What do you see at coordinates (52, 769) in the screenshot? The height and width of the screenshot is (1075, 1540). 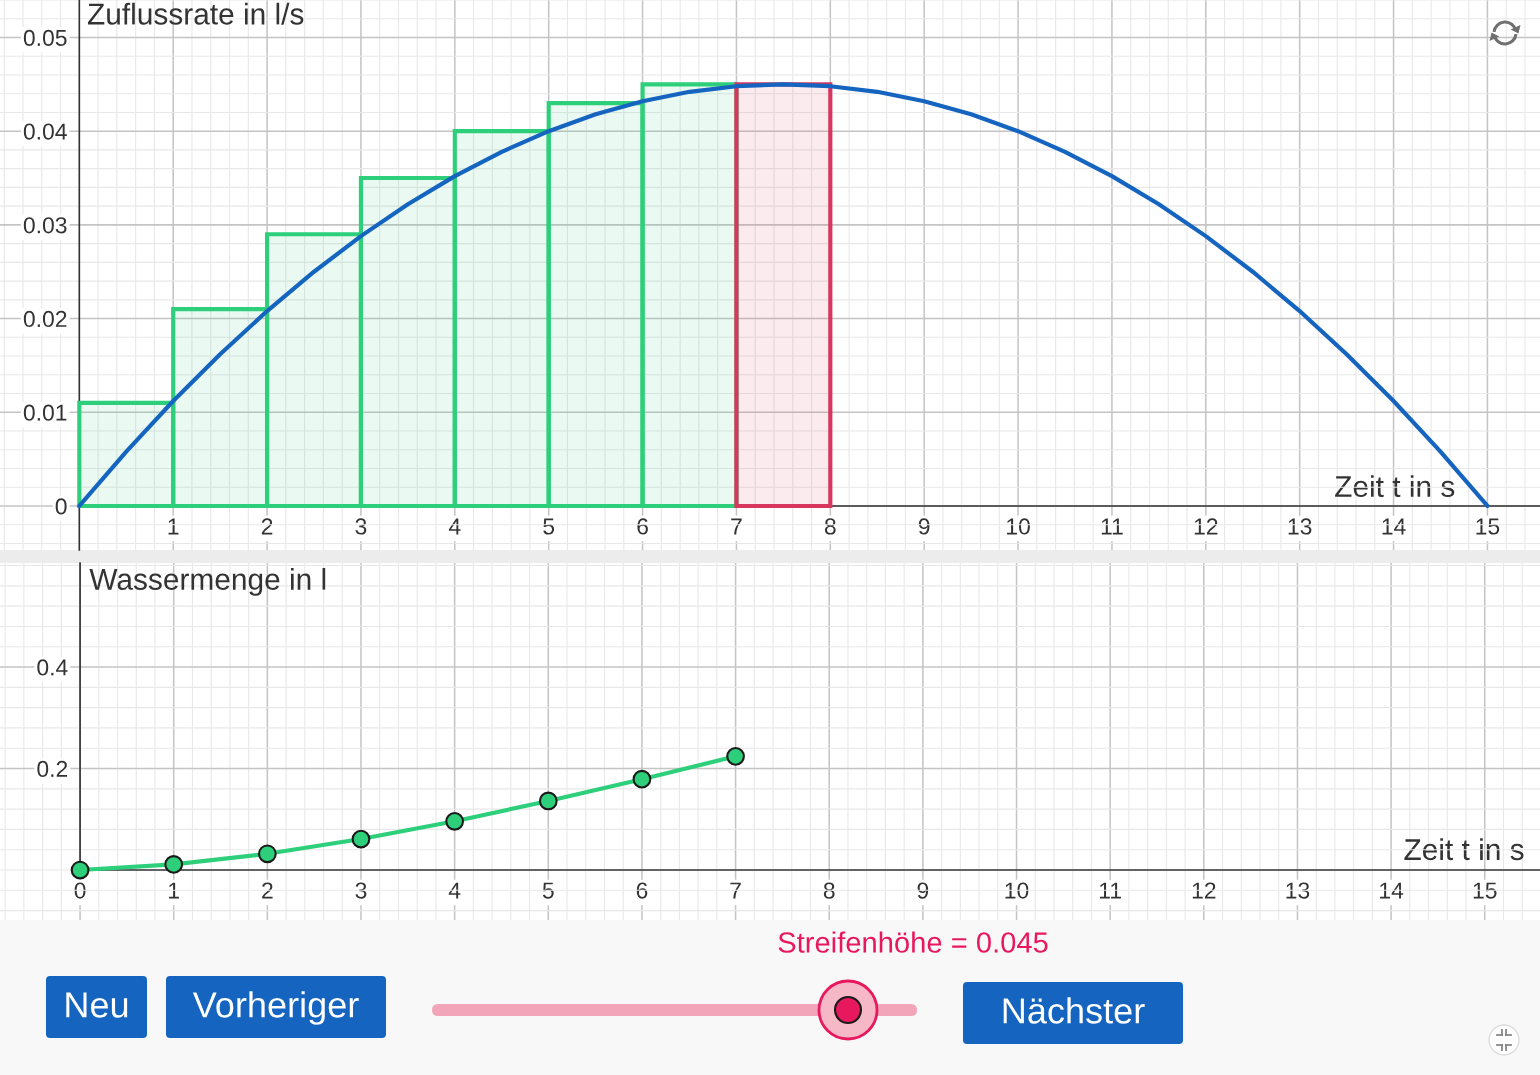 I see `y-tick-label: 0.2` at bounding box center [52, 769].